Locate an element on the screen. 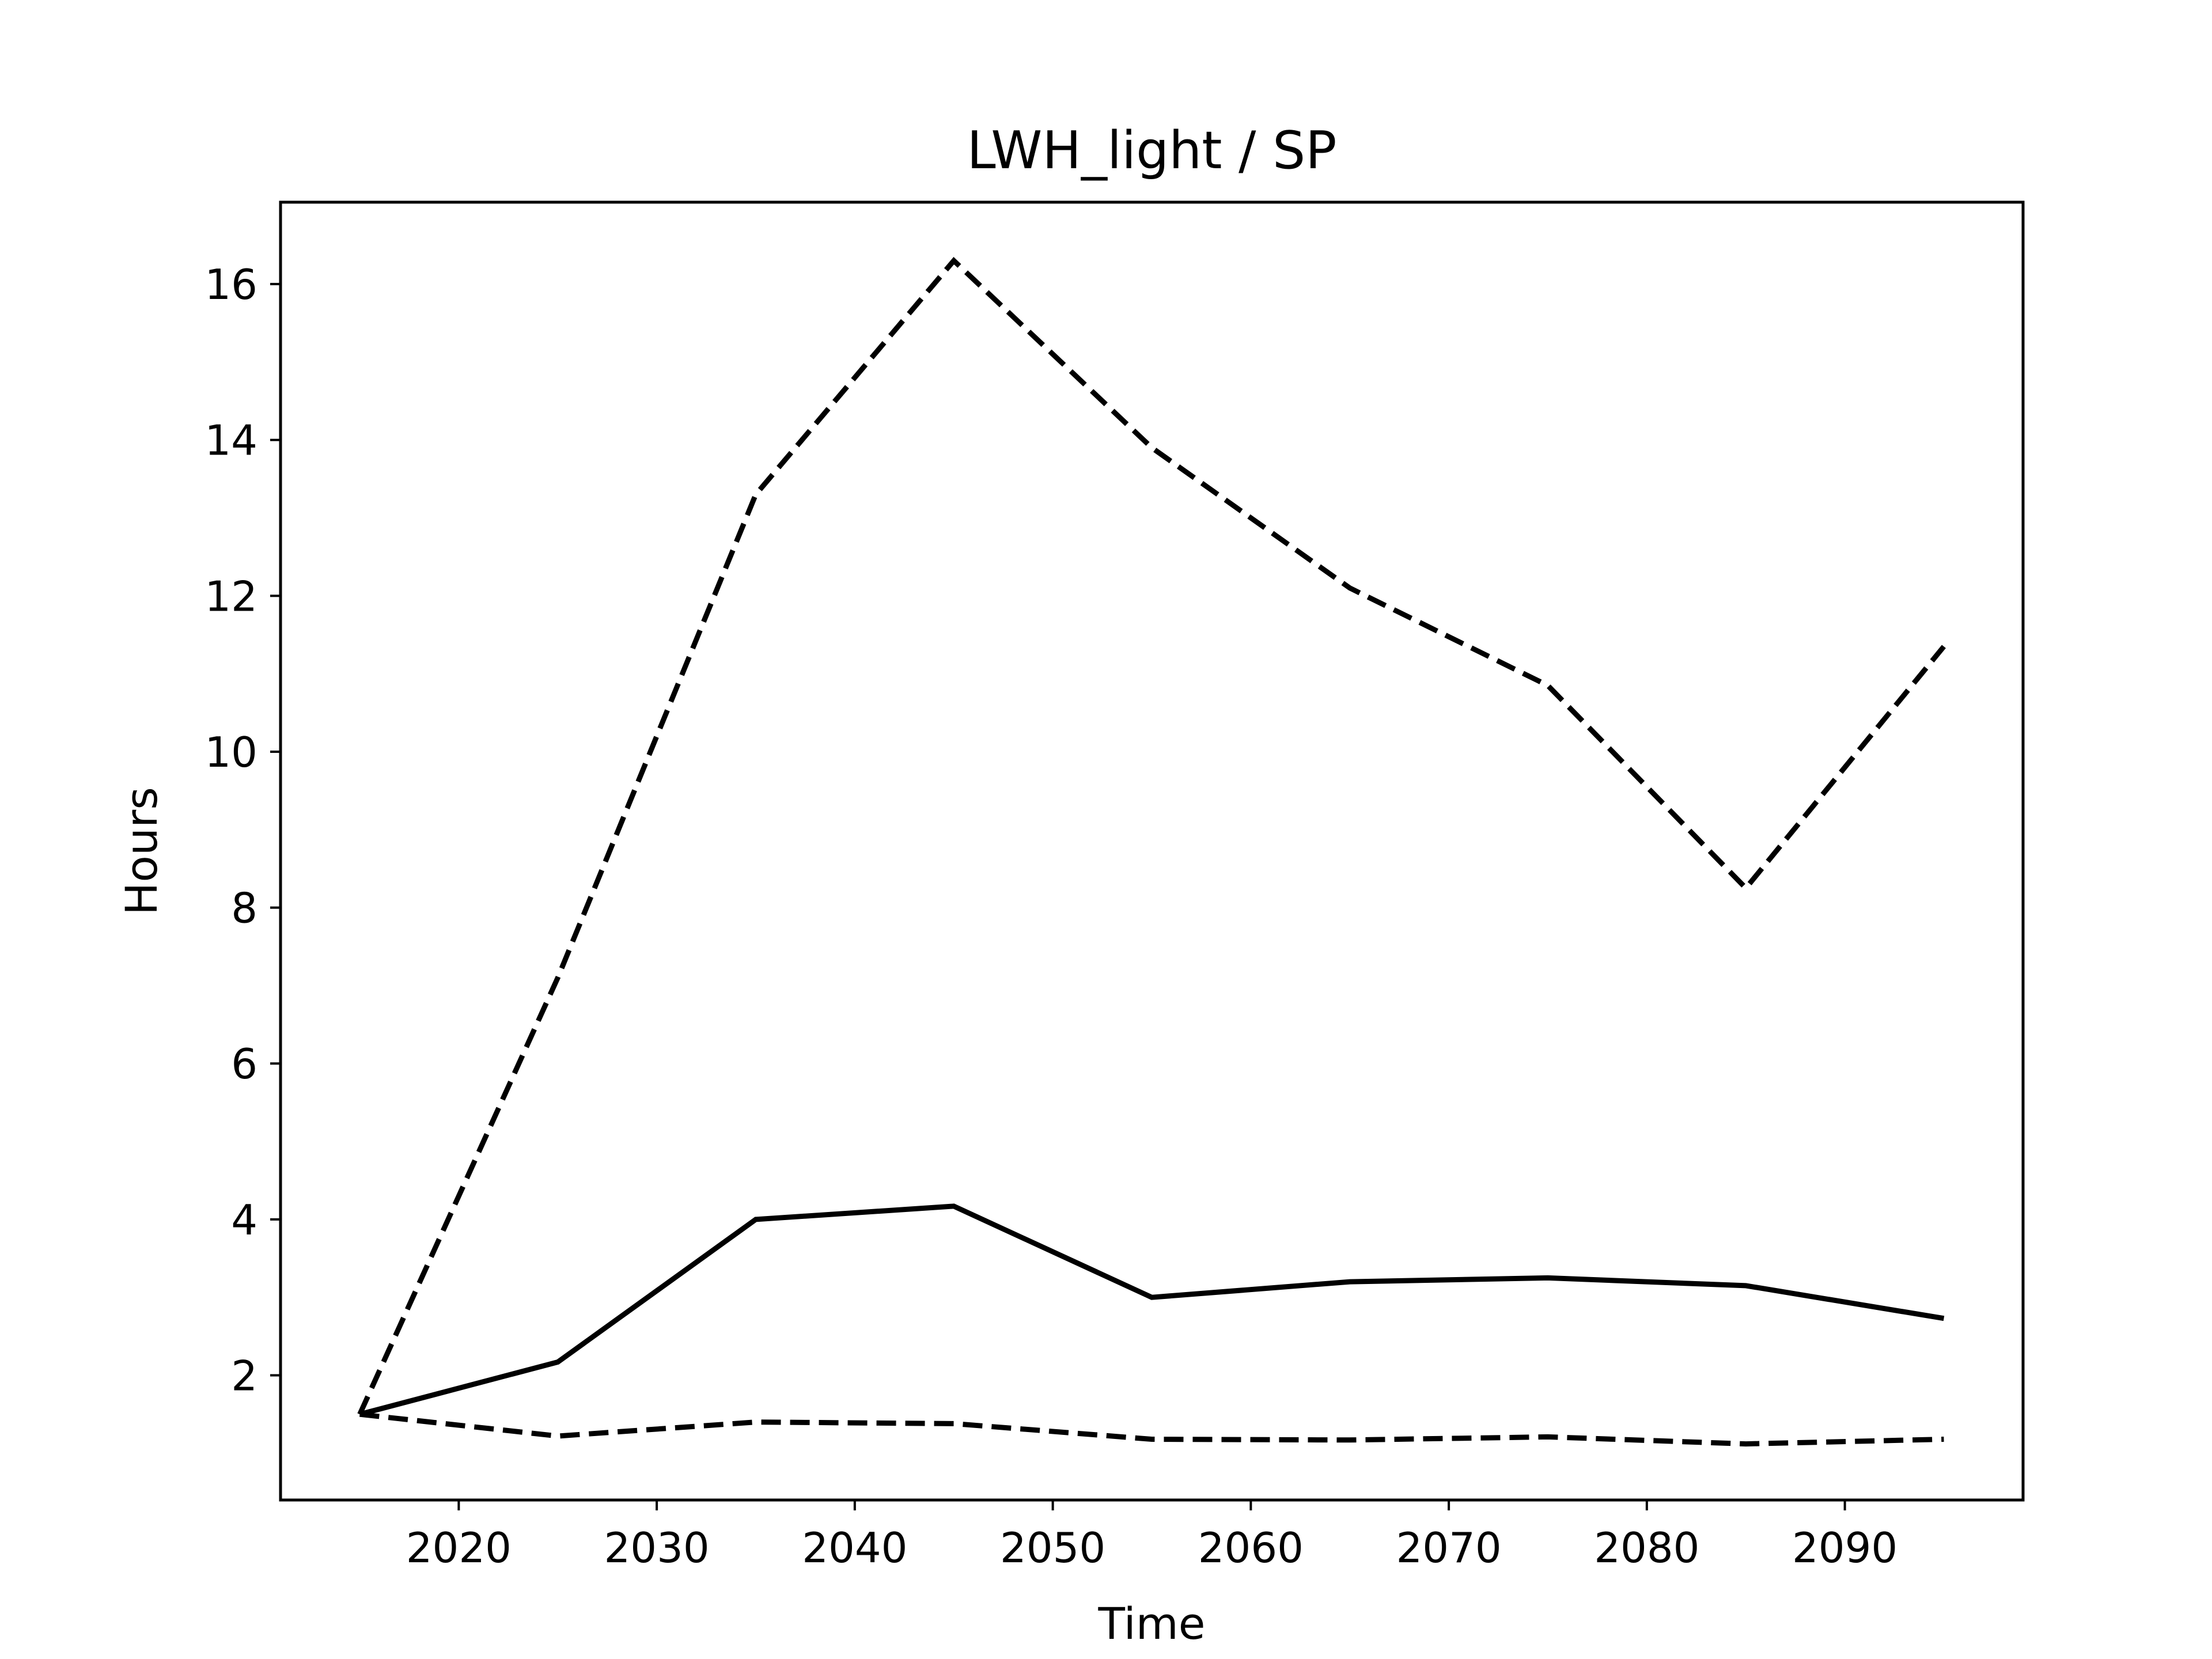  y-axis-label: Hours is located at coordinates (141, 851).